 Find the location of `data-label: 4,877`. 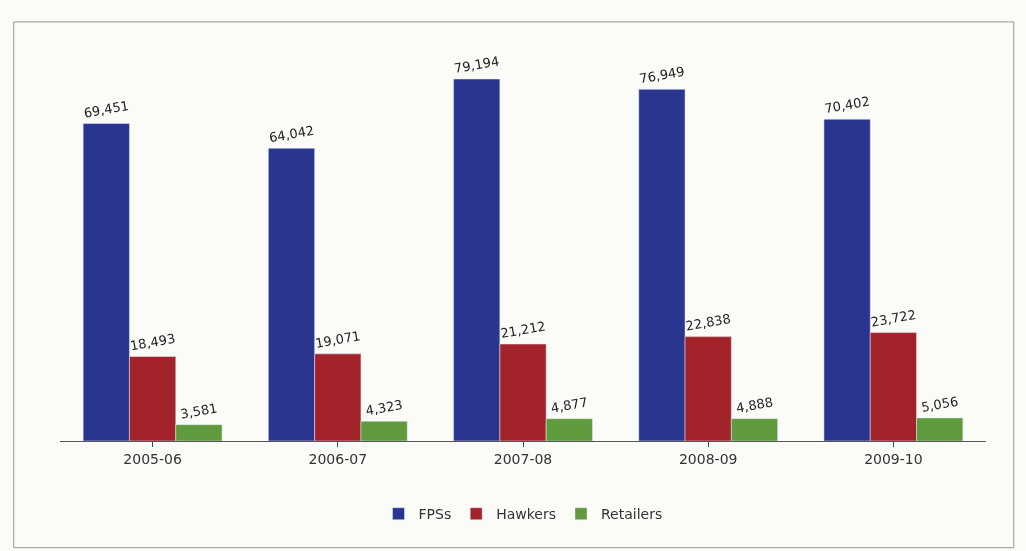

data-label: 4,877 is located at coordinates (569, 405).